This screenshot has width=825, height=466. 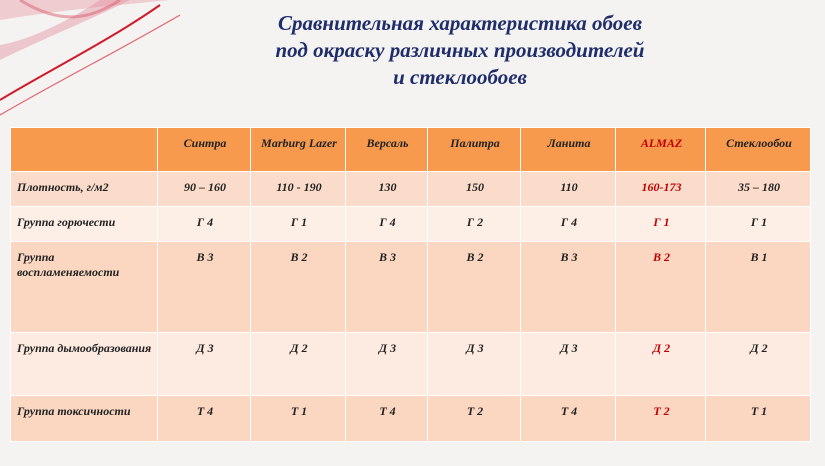 I want to click on column-header: Версаль, so click(x=386, y=149).